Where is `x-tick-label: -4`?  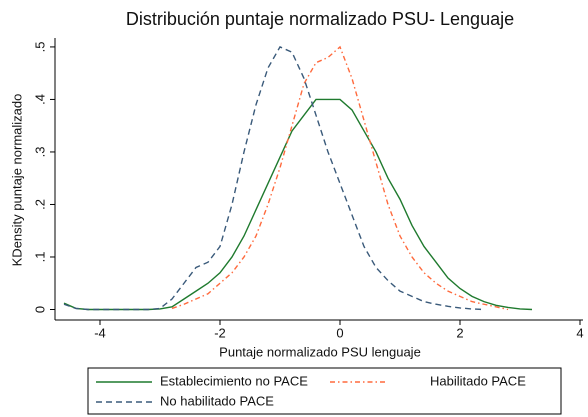 x-tick-label: -4 is located at coordinates (100, 332).